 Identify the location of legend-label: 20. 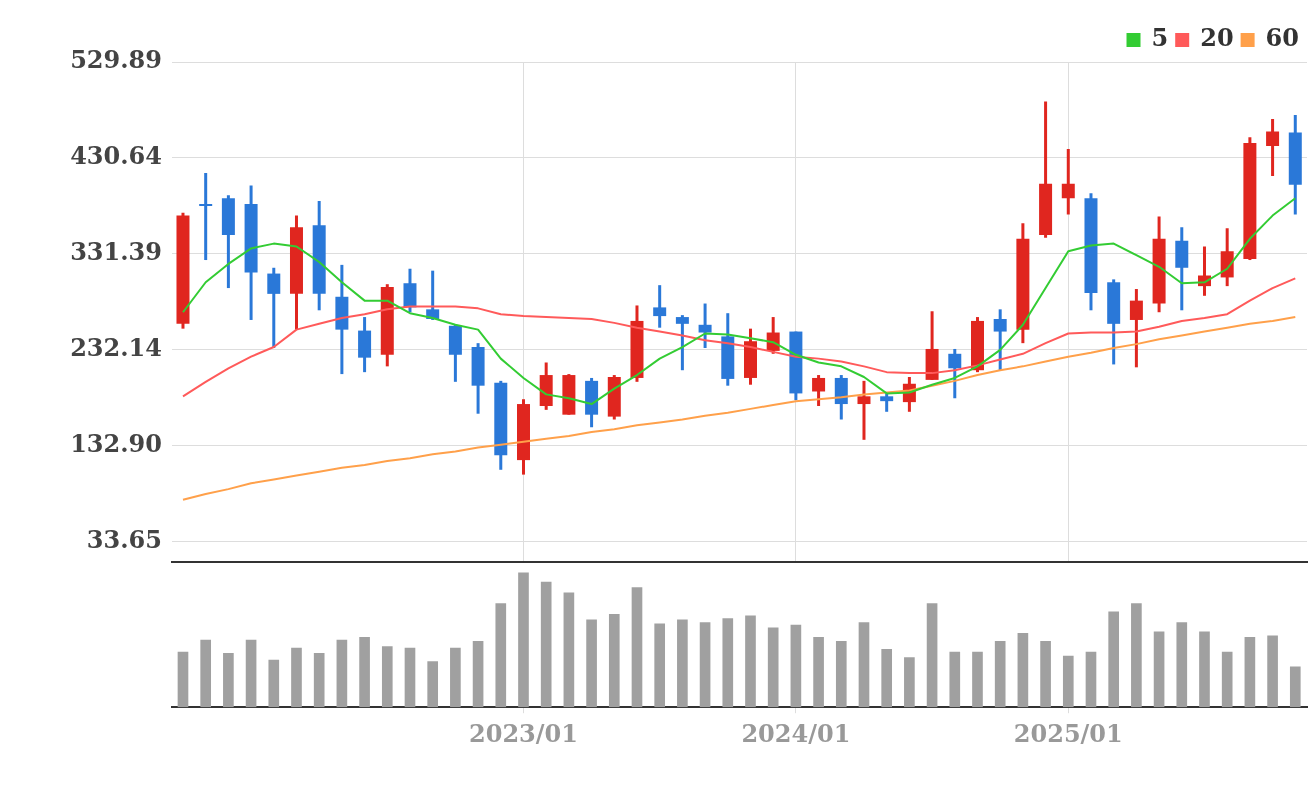
(1217, 38).